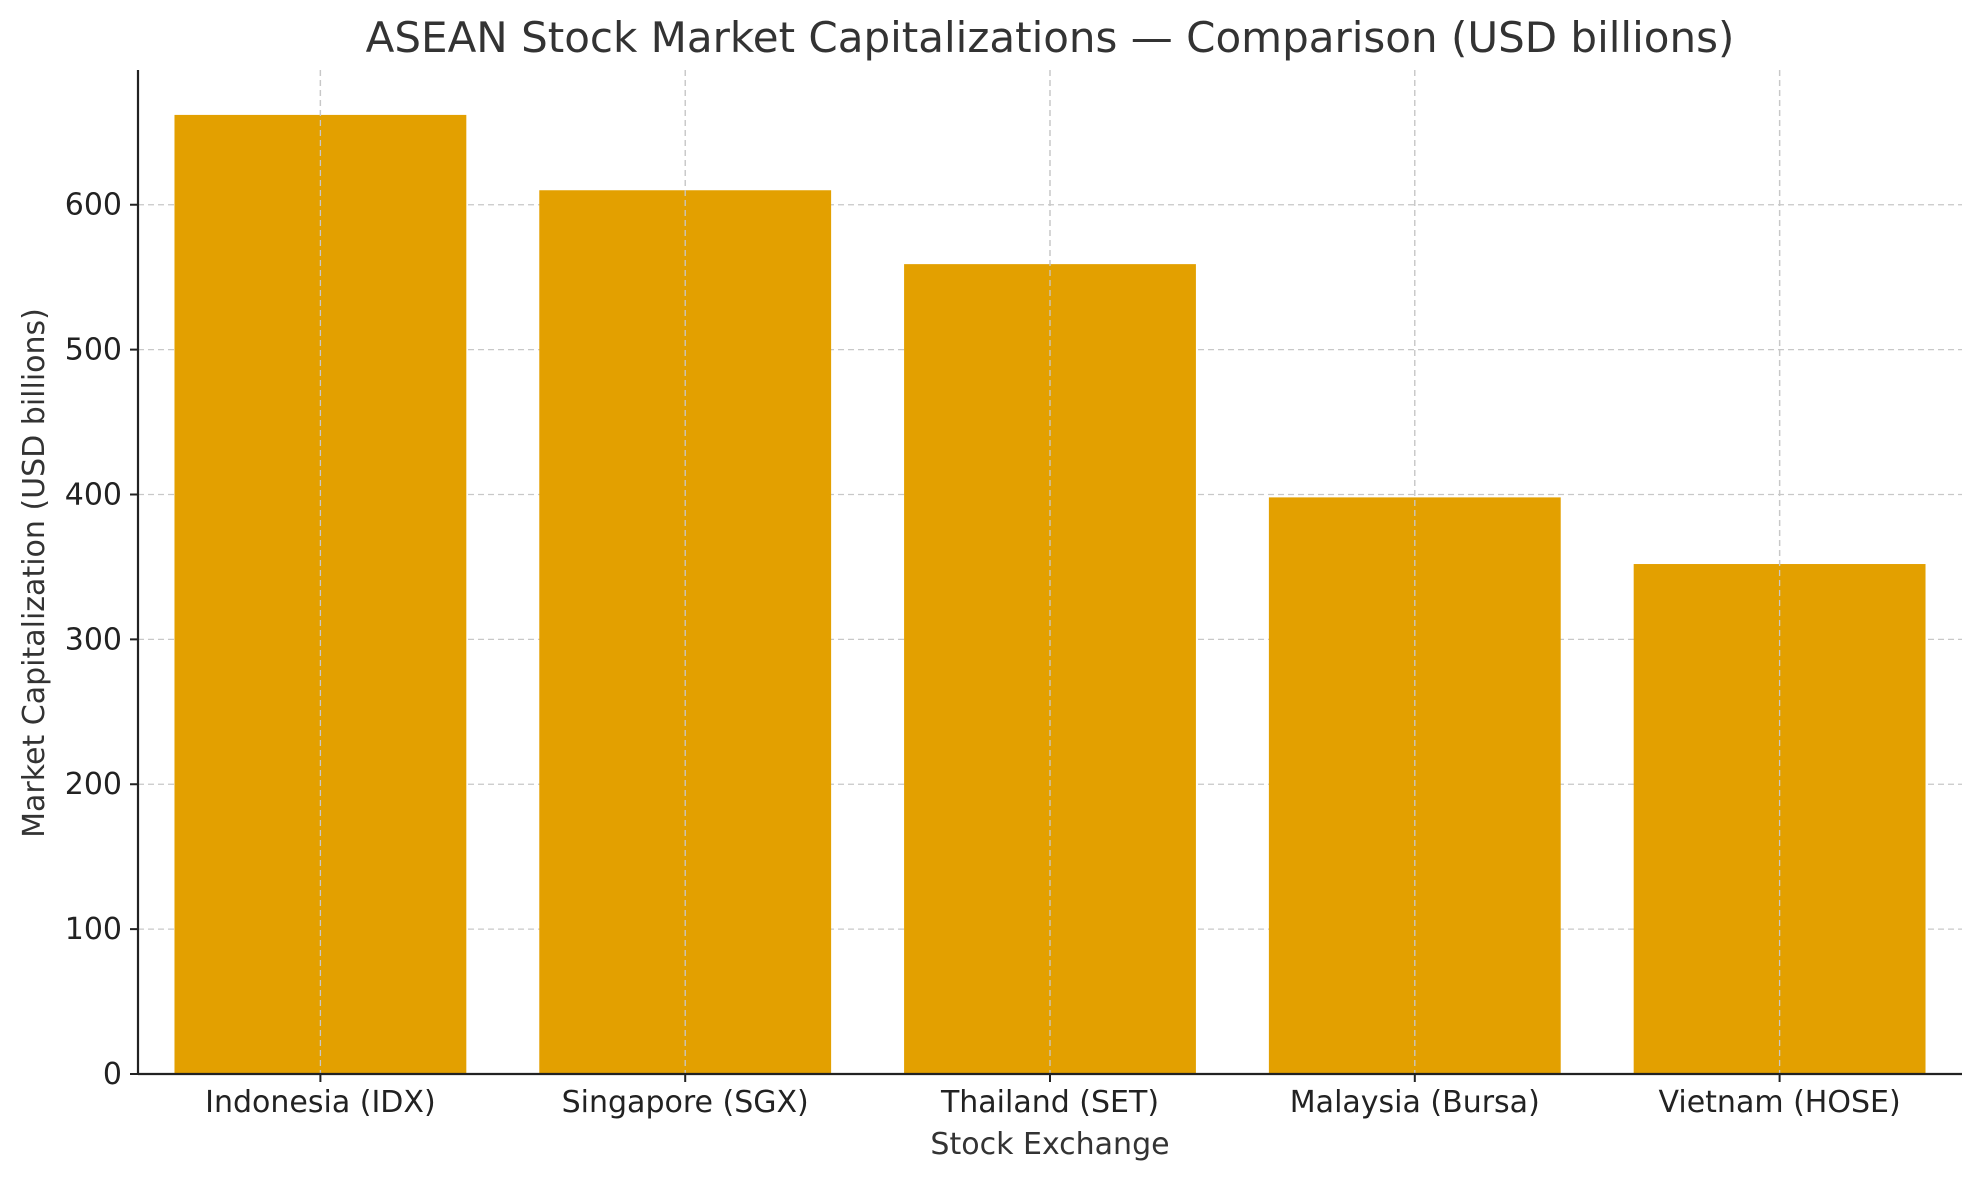 This screenshot has width=1979, height=1180. I want to click on x-tick-label: Singapore (SGX), so click(685, 1102).